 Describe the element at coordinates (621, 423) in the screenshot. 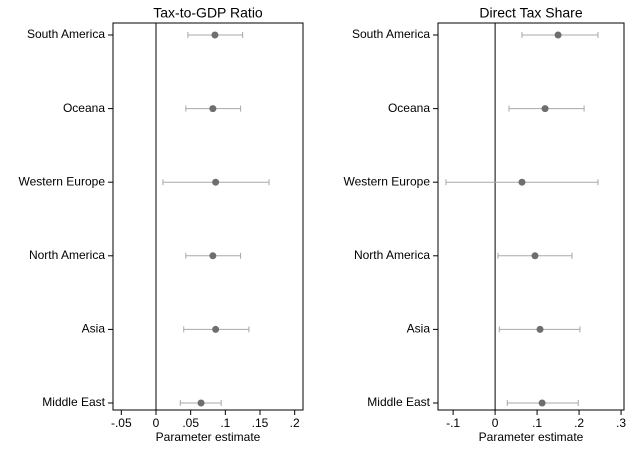

I see `x-tick-label: .3` at that location.